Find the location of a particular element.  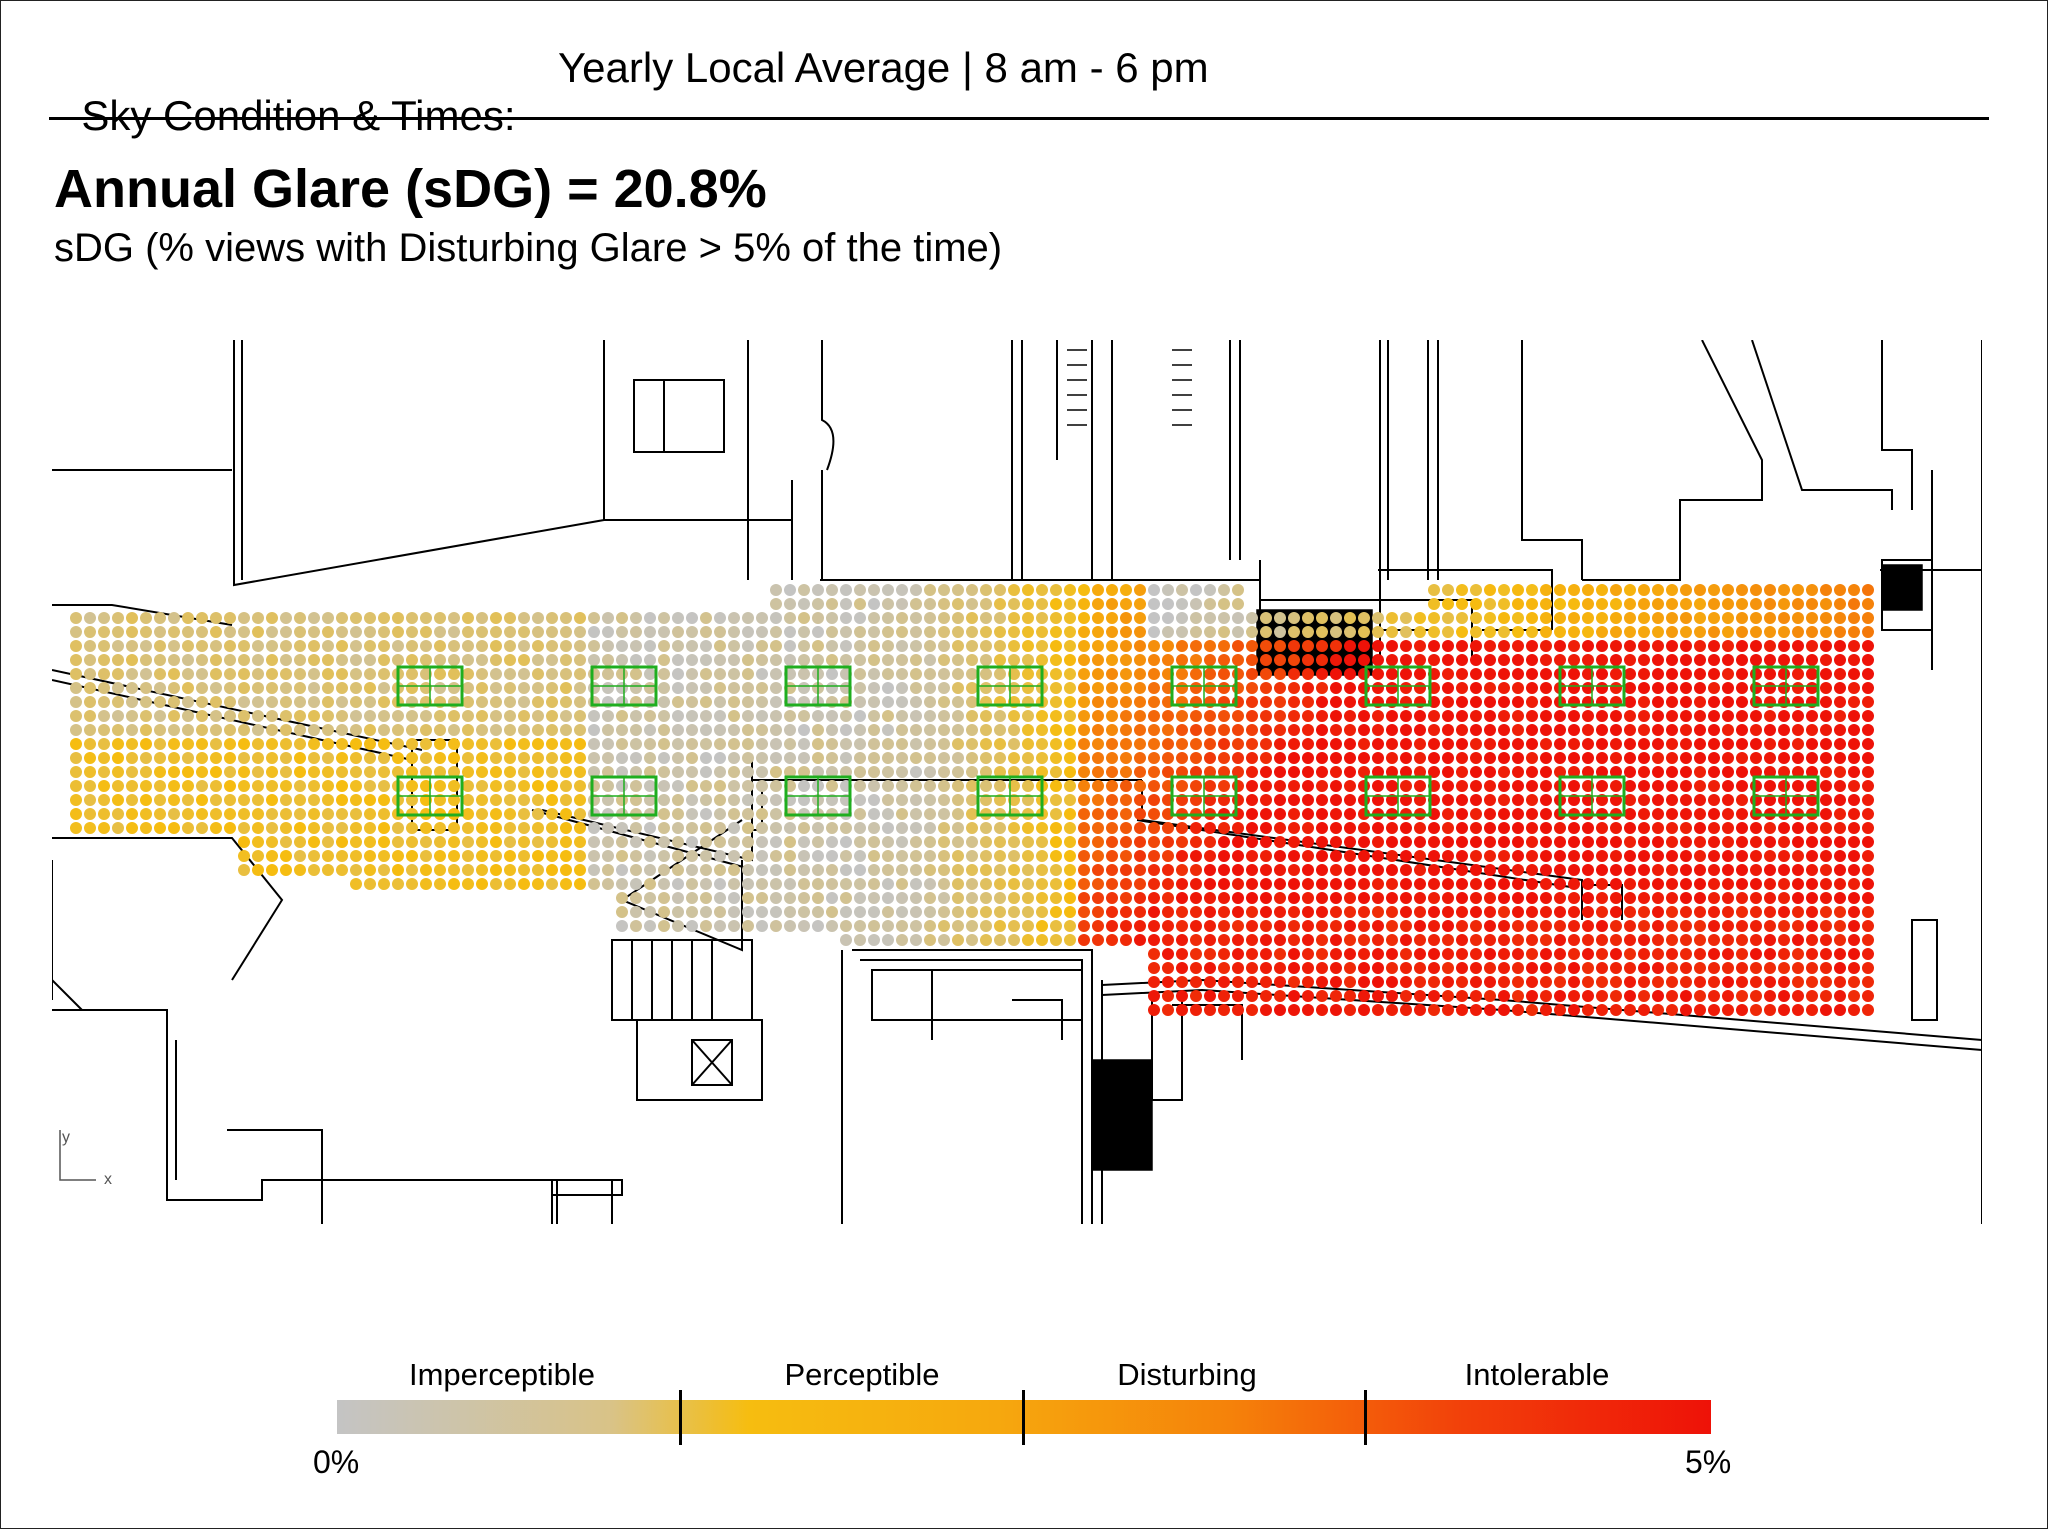

legend-category-disturbing: Disturbing is located at coordinates (1187, 1374).